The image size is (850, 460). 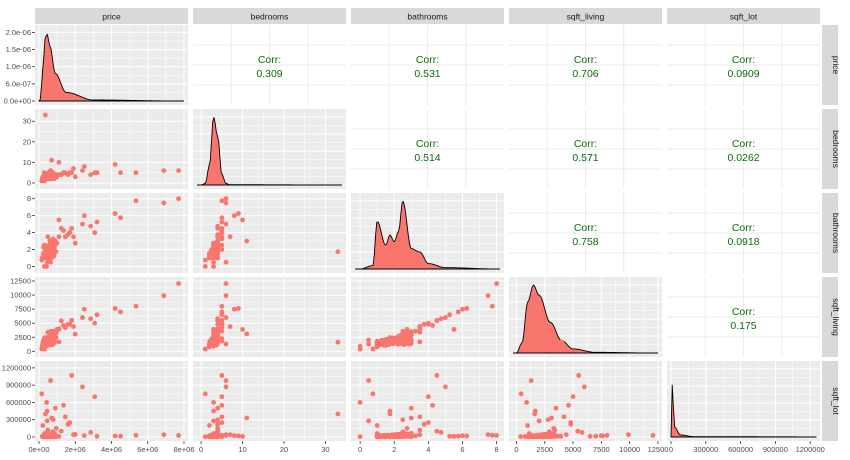 I want to click on y-tick-label: 5000, so click(x=22, y=323).